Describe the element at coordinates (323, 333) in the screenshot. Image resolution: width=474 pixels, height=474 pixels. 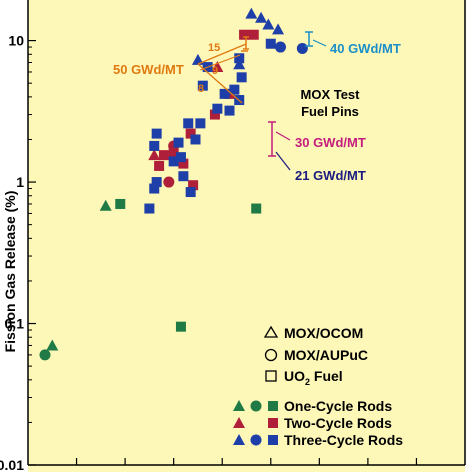
I see `legend-shape-label: MOX/OCOM` at that location.